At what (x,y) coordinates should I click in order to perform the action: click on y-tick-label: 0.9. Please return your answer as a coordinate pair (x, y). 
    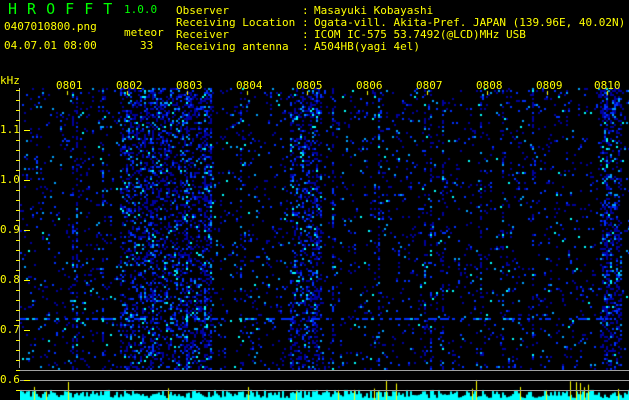
    Looking at the image, I should click on (10, 229).